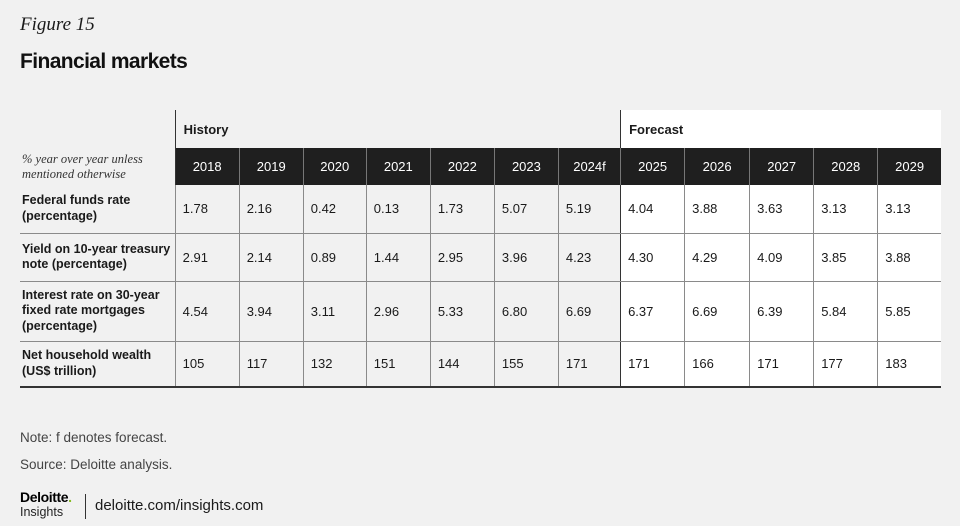 This screenshot has width=960, height=526. Describe the element at coordinates (845, 166) in the screenshot. I see `year-header: 2028` at that location.